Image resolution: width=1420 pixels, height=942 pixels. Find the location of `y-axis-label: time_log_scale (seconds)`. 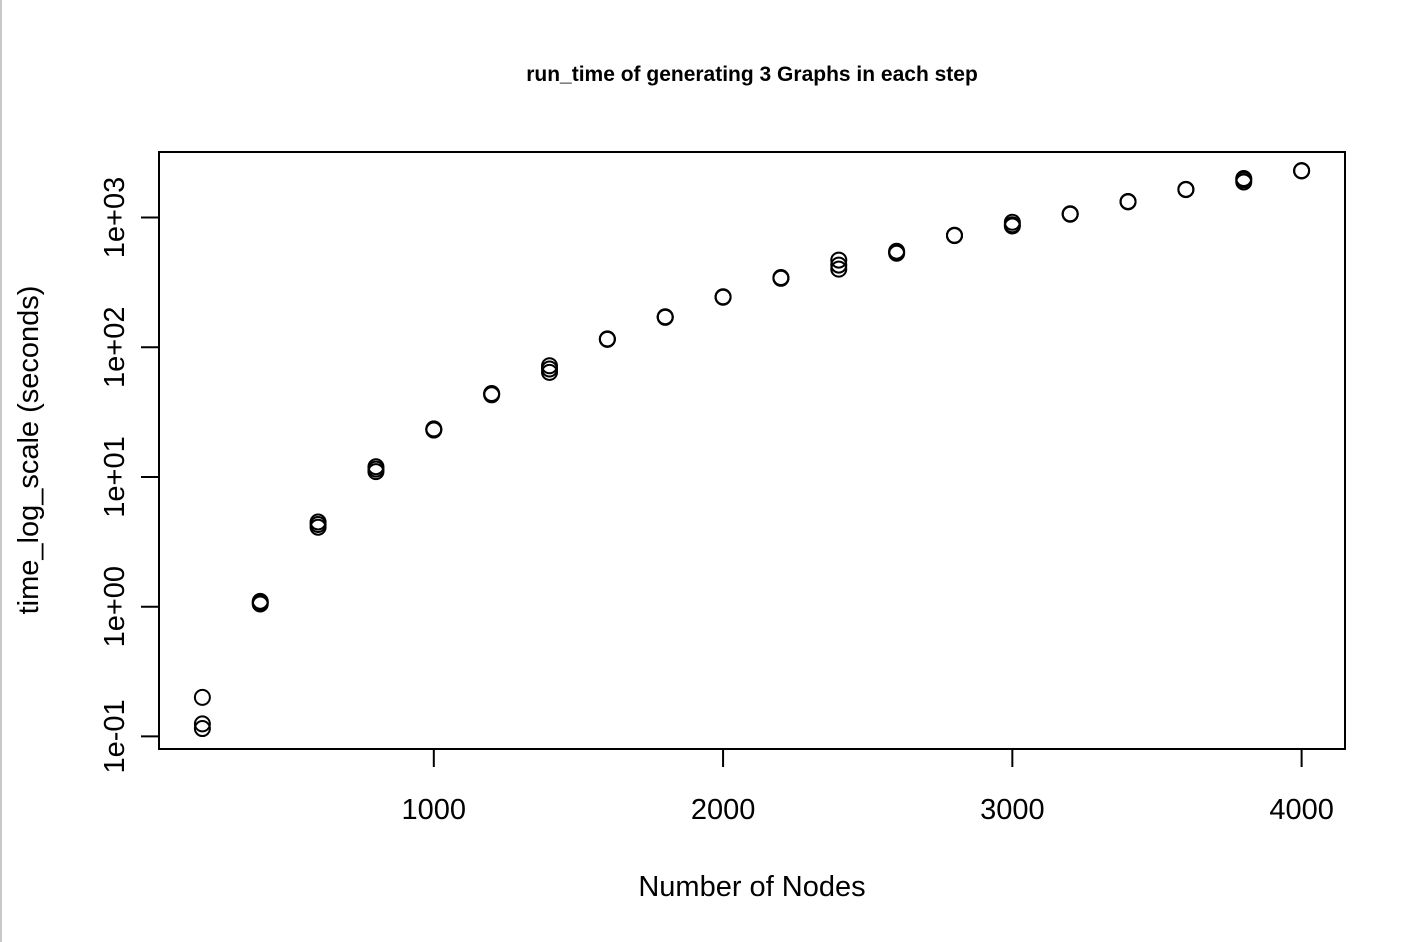

y-axis-label: time_log_scale (seconds) is located at coordinates (29, 450).